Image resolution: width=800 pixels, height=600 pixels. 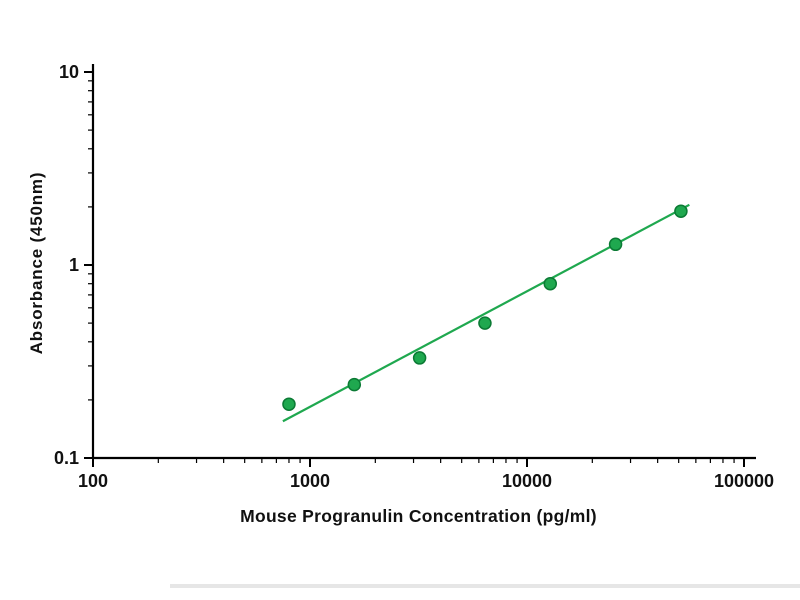 What do you see at coordinates (485, 586) in the screenshot?
I see `bottom-artifact-line` at bounding box center [485, 586].